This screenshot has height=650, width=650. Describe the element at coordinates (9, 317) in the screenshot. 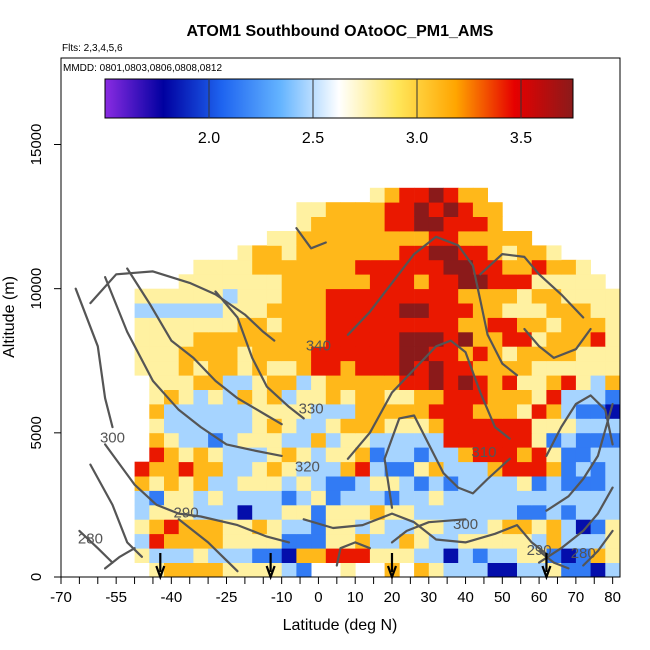

I see `y-axis-label: Altitude (m)` at that location.